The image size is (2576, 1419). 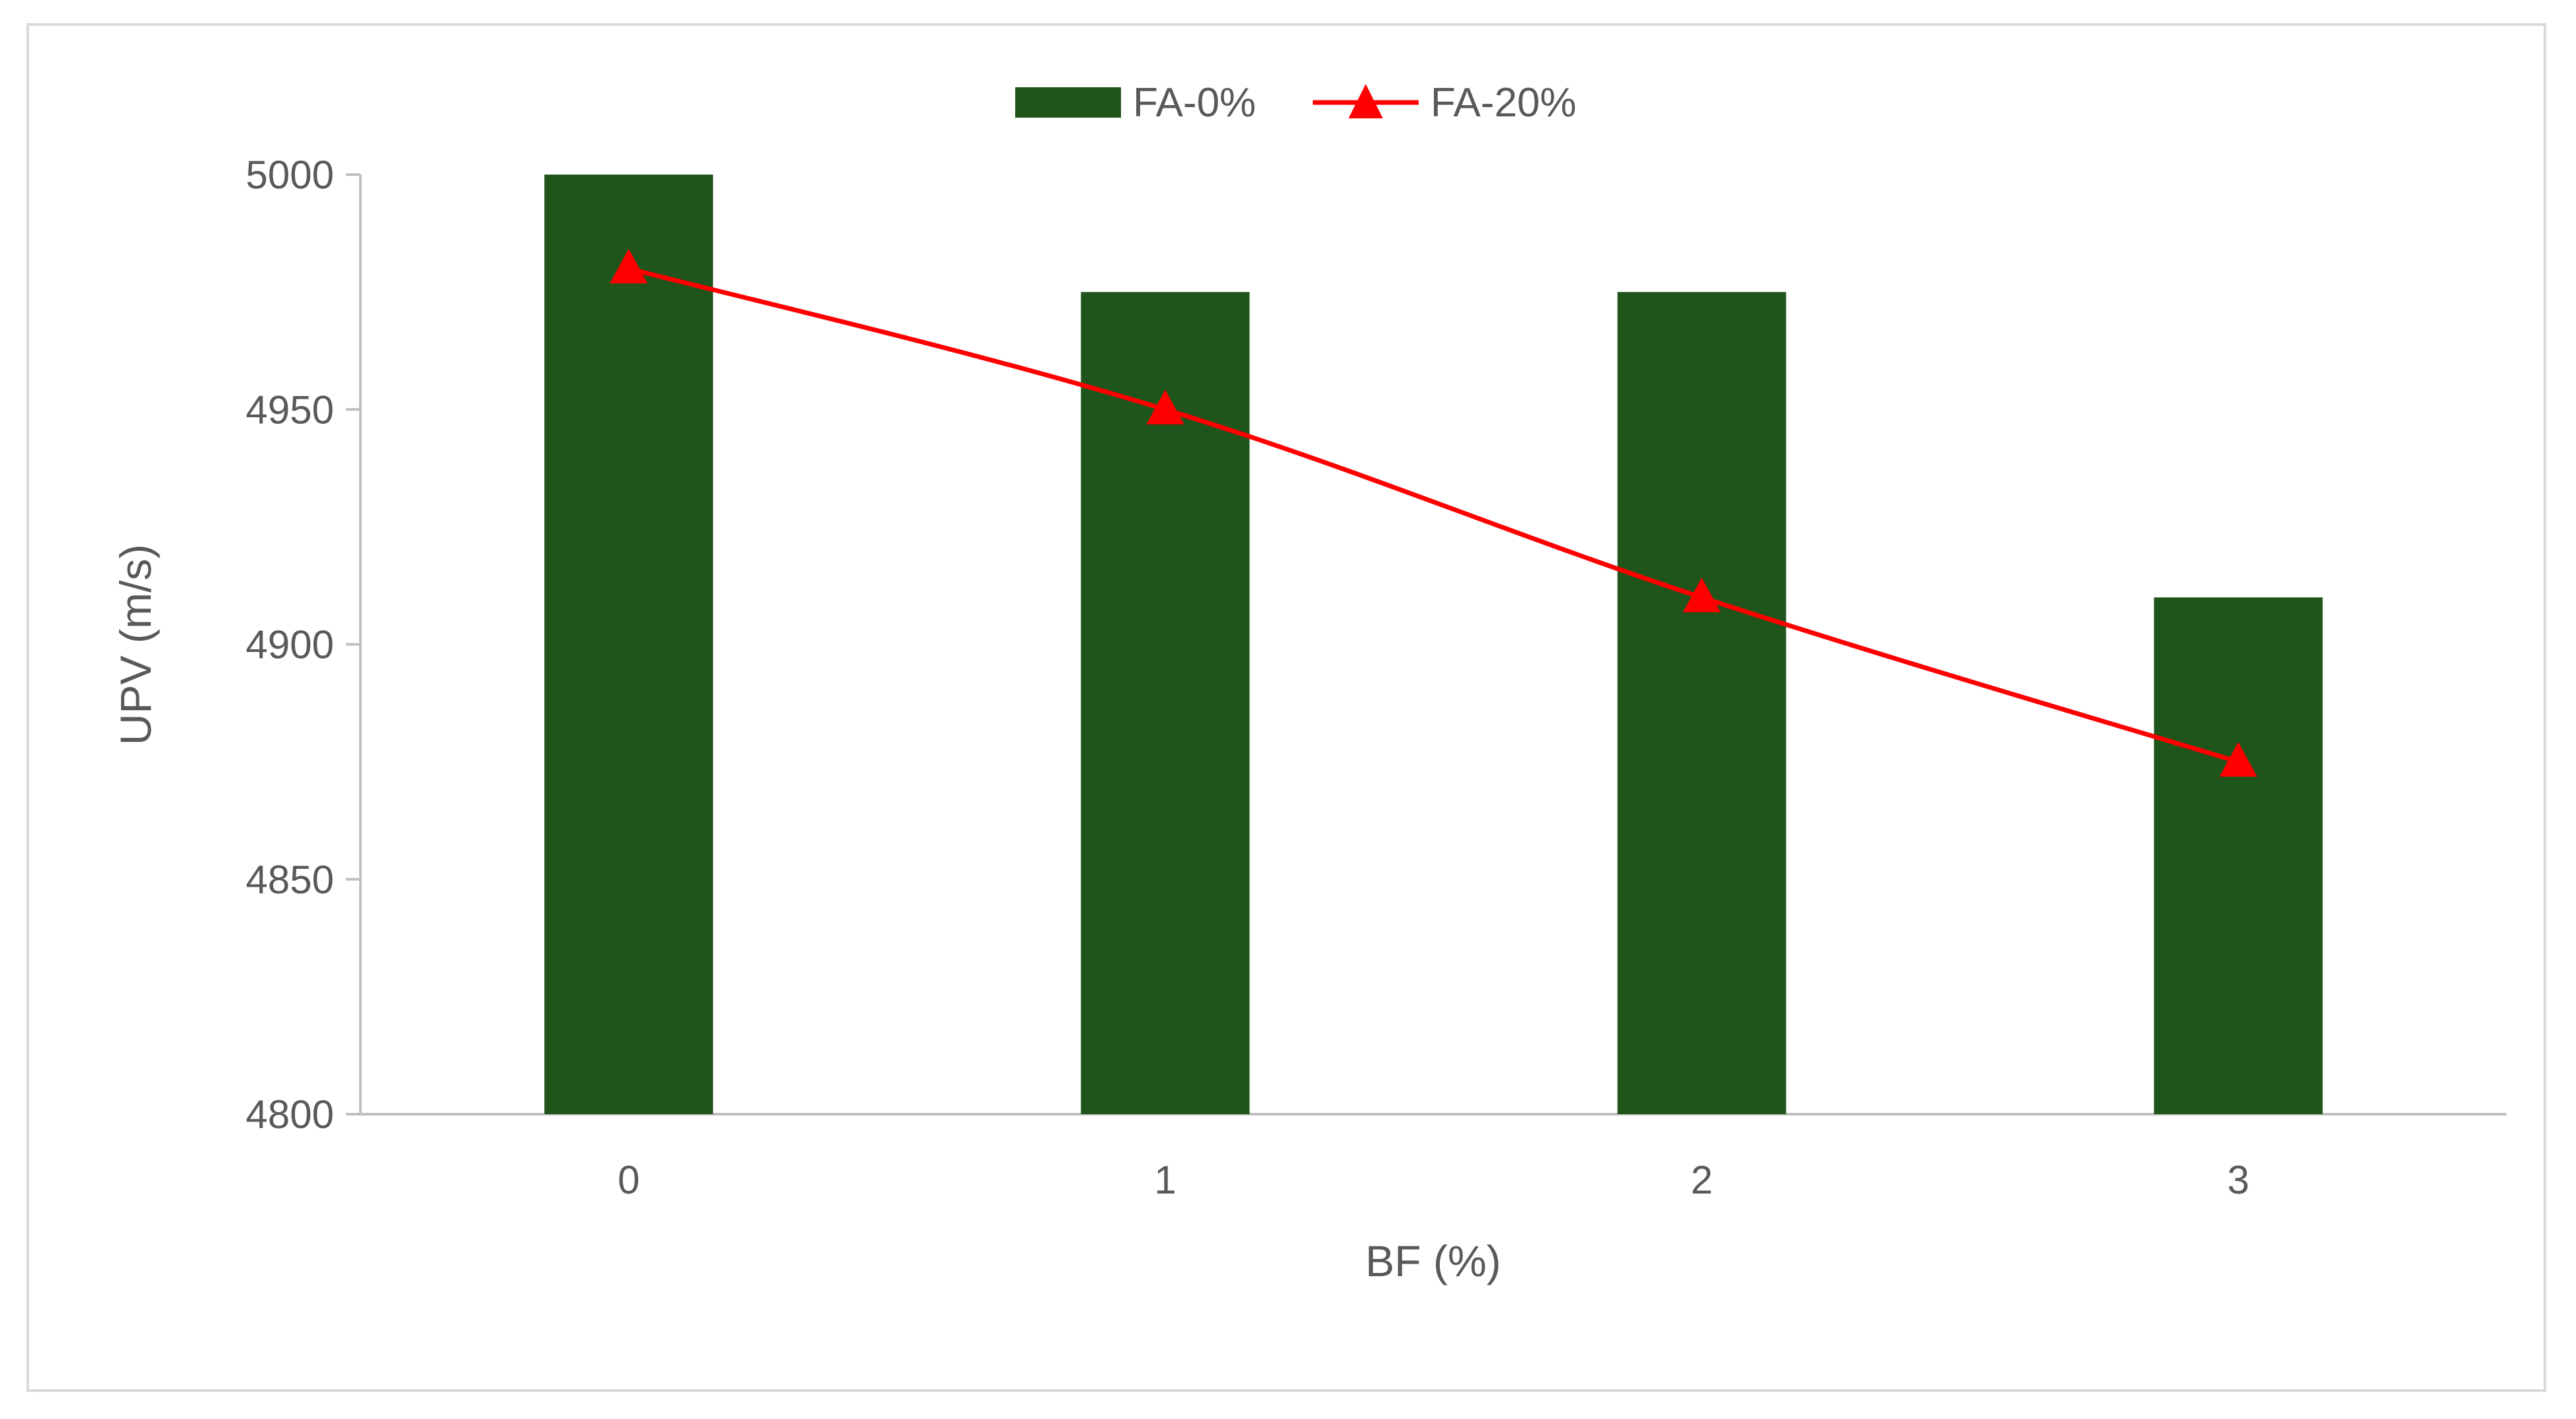 What do you see at coordinates (1701, 1180) in the screenshot?
I see `x-tick-label: 2` at bounding box center [1701, 1180].